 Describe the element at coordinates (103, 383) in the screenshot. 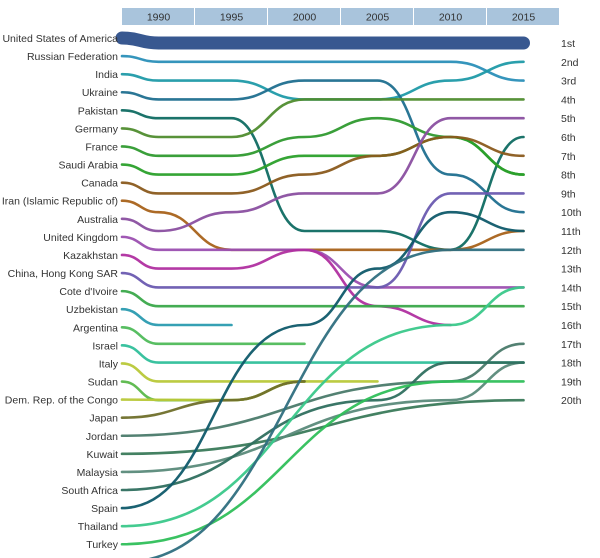

I see `country-label: Sudan` at that location.